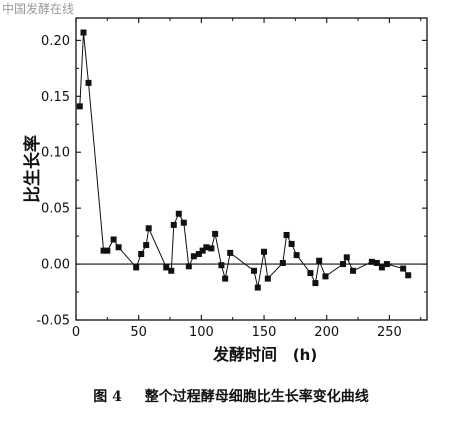 This screenshot has width=462, height=421. What do you see at coordinates (53, 321) in the screenshot?
I see `y-tick-label: -0.05` at bounding box center [53, 321].